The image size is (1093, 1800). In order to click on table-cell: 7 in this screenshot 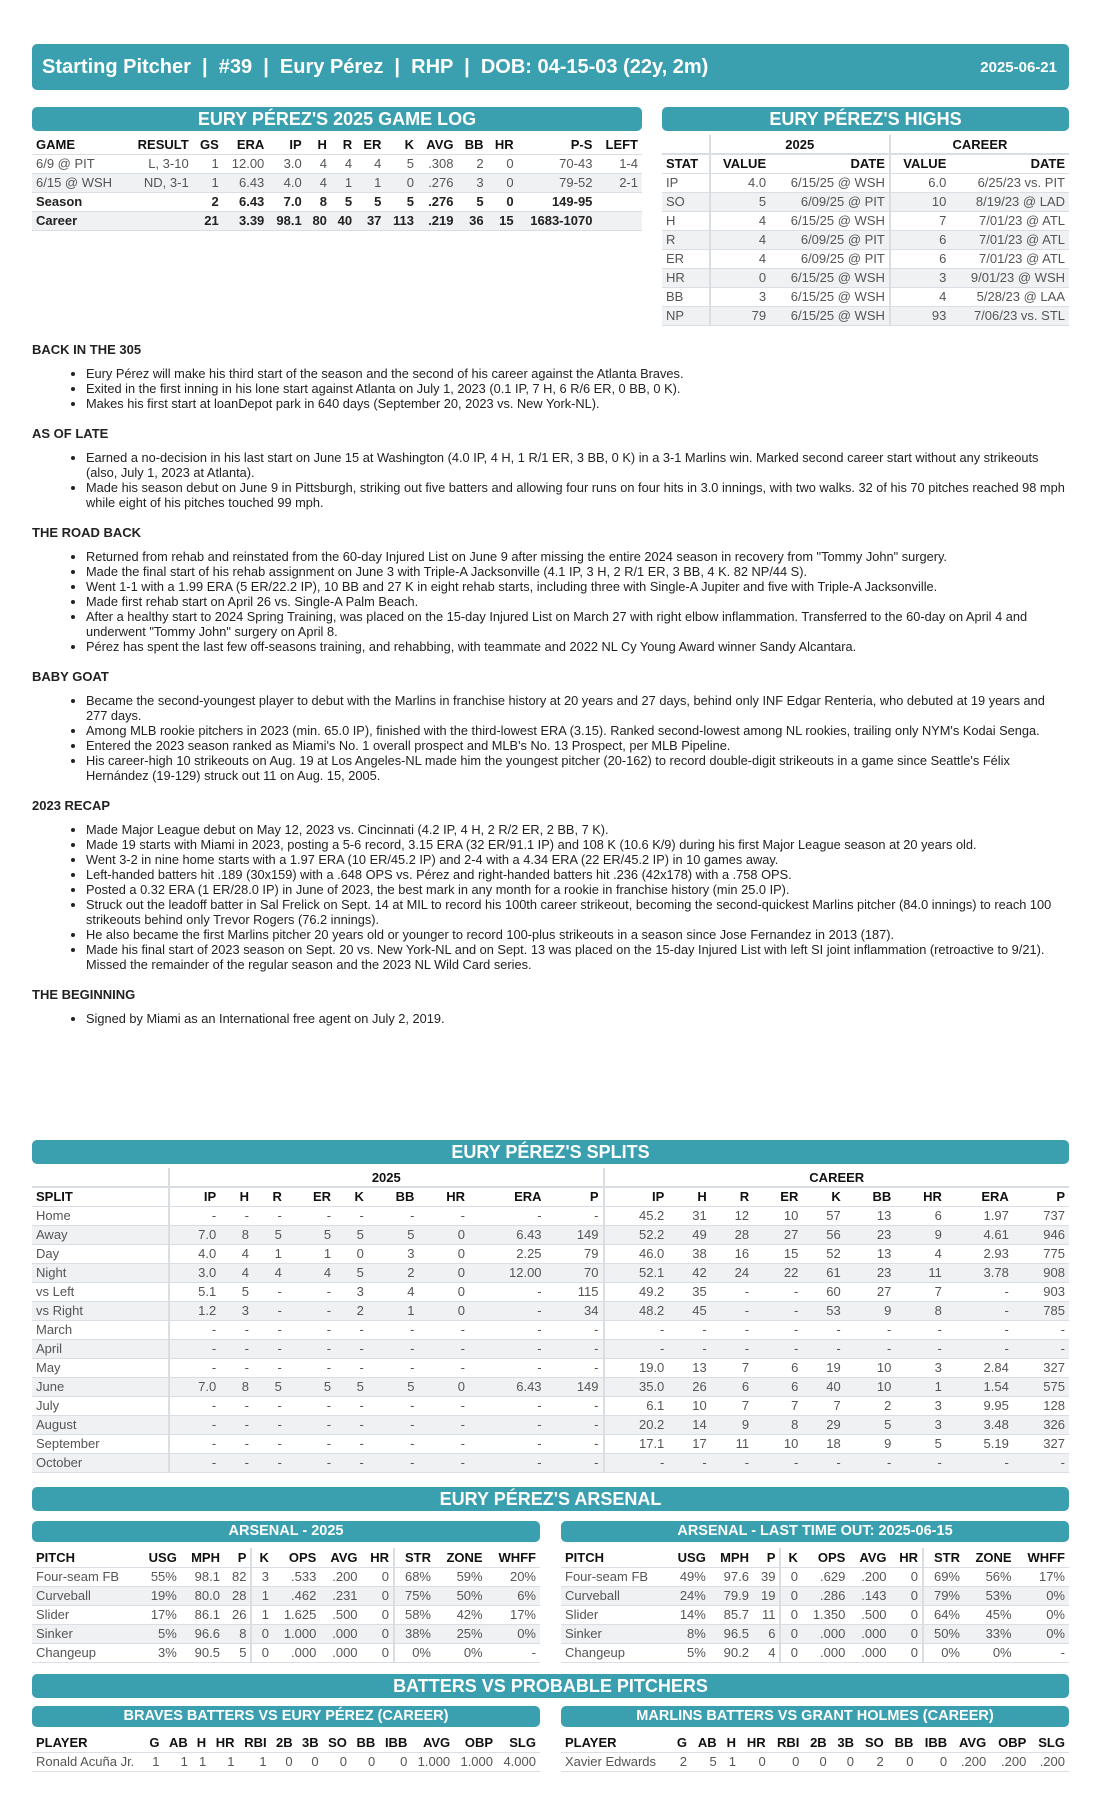, I will do `click(732, 1368)`.